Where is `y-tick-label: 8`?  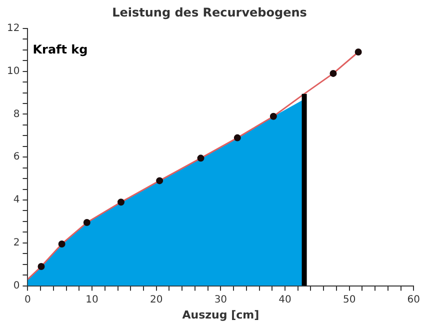 y-tick-label: 8 is located at coordinates (16, 114).